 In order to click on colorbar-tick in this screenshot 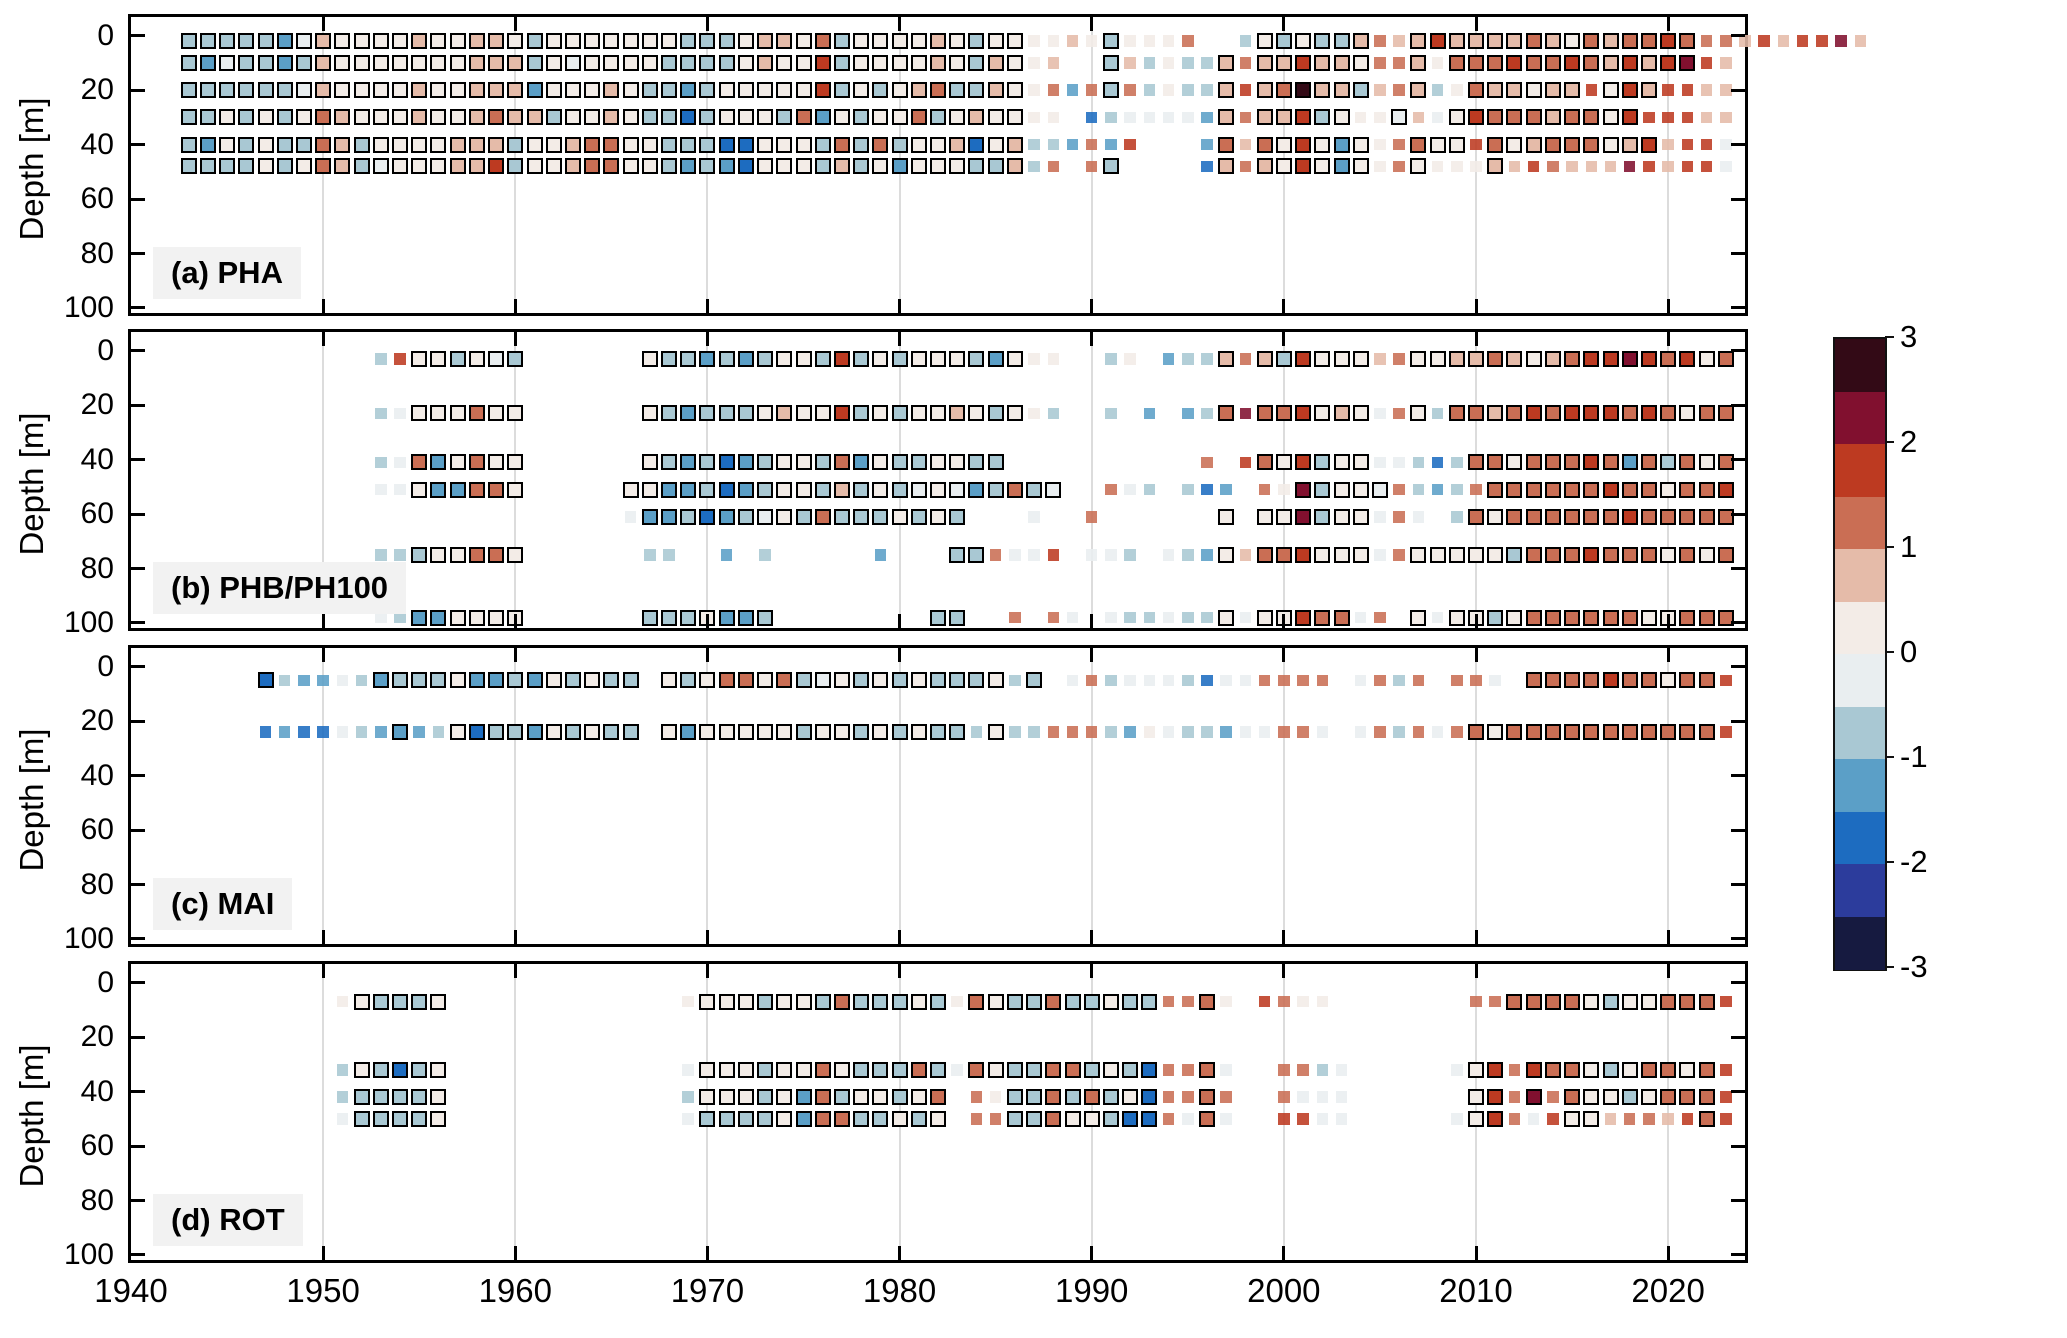, I will do `click(1889, 652)`.